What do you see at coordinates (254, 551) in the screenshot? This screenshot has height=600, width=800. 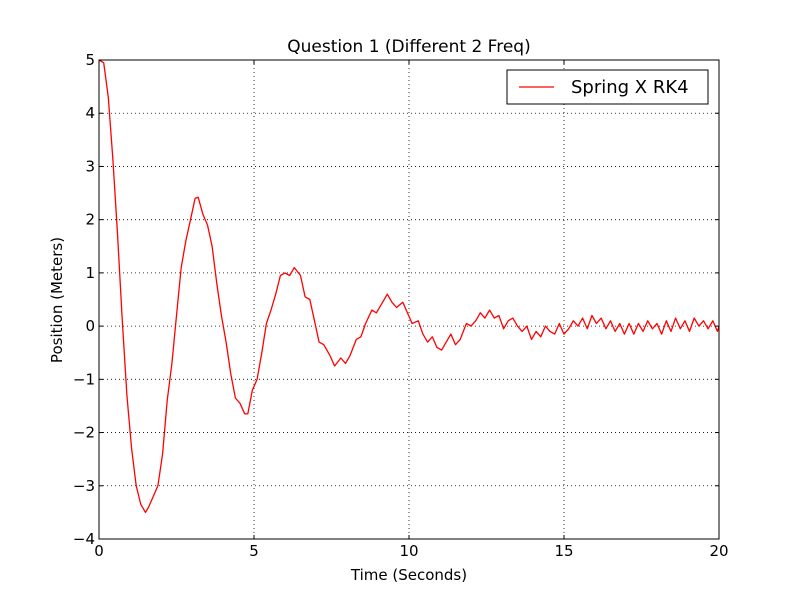 I see `x-tick-label: 5` at bounding box center [254, 551].